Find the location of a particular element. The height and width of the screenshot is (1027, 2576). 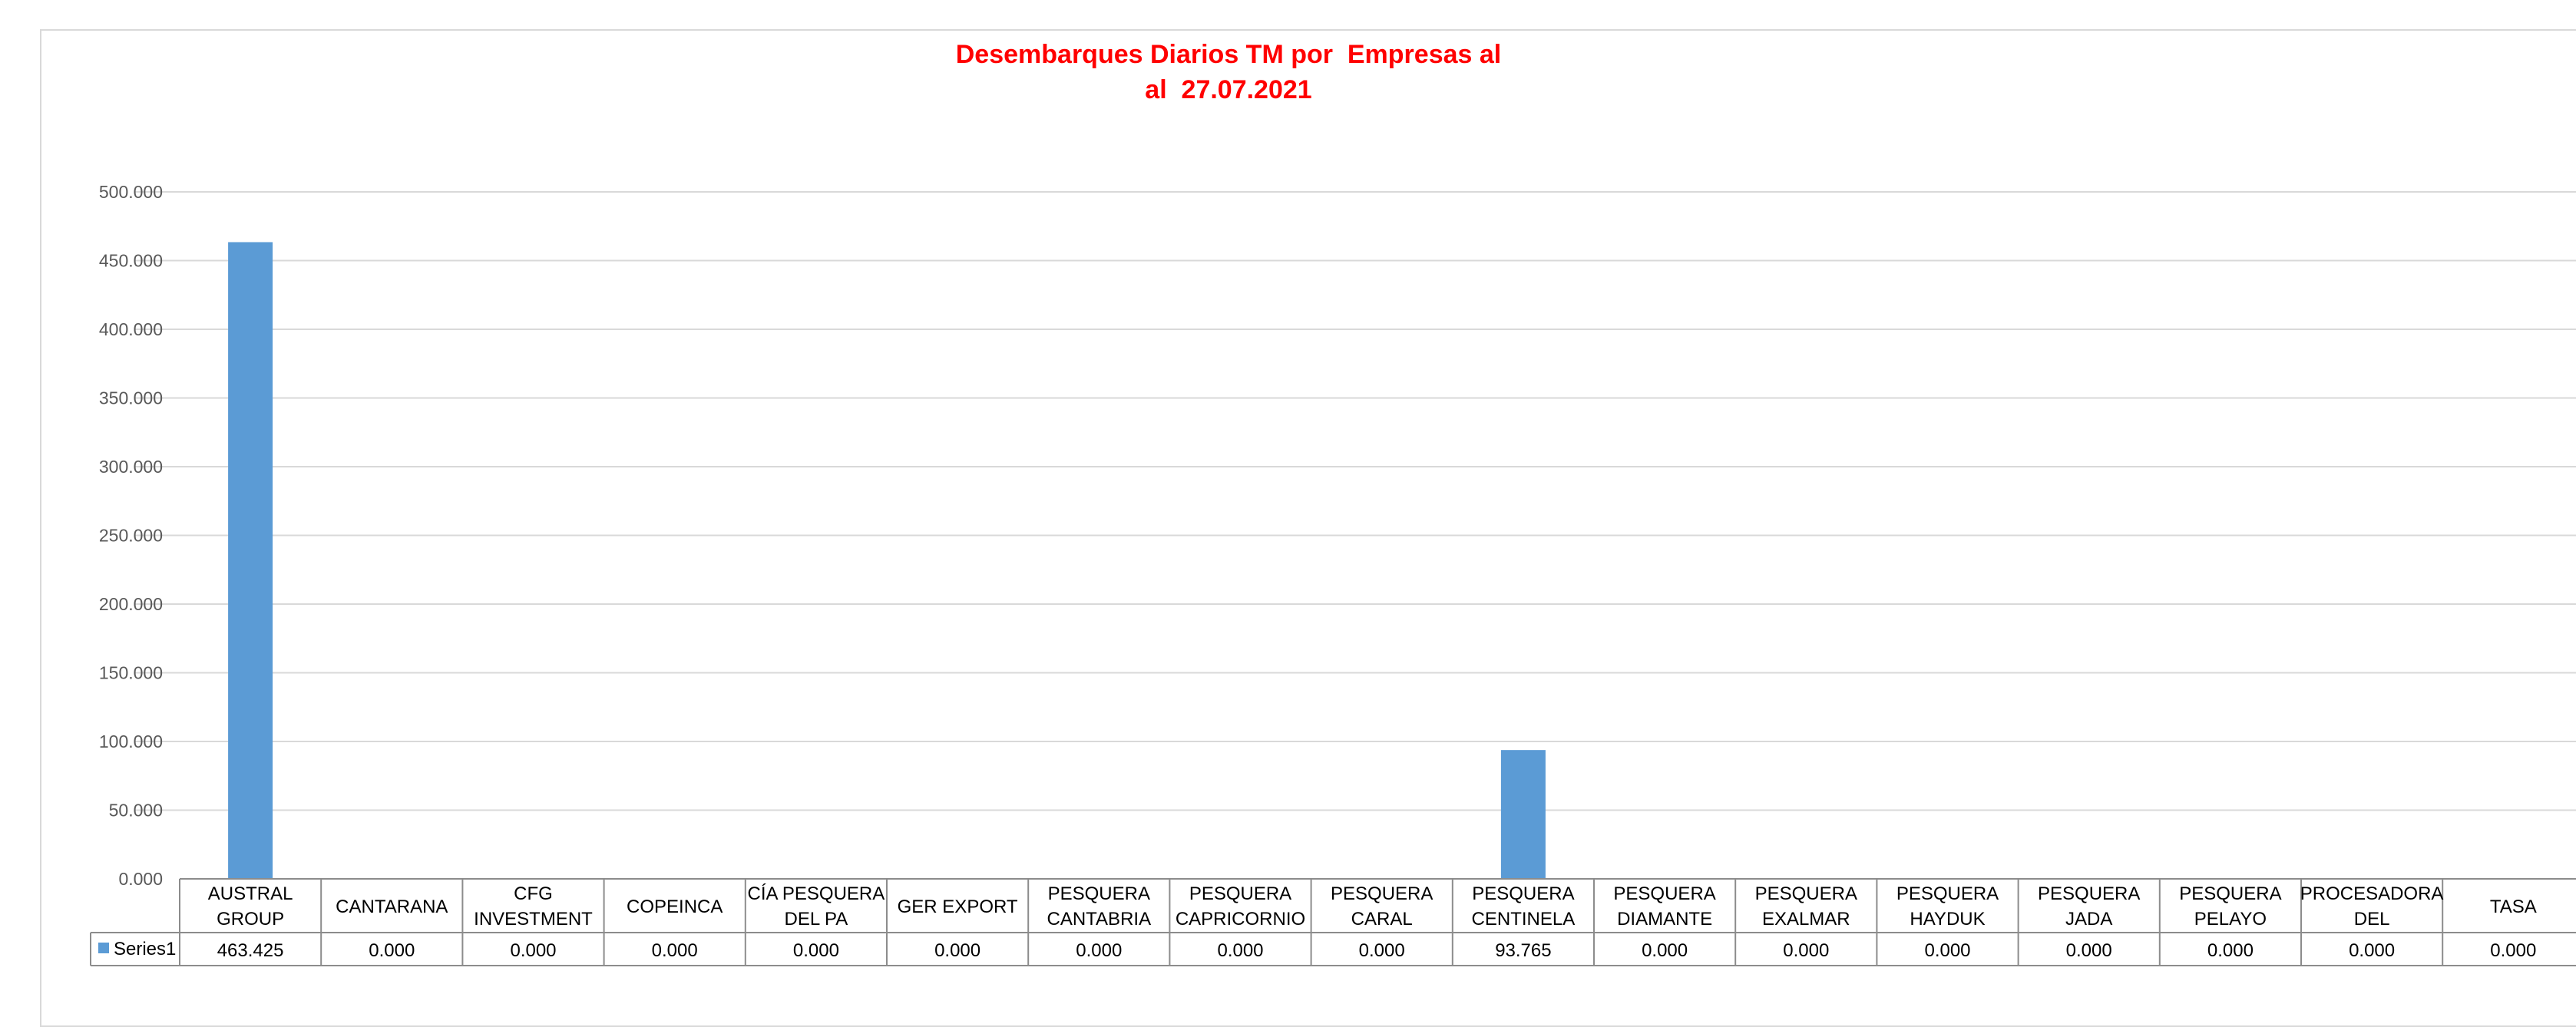

x-category-label: DEL PA is located at coordinates (816, 920).